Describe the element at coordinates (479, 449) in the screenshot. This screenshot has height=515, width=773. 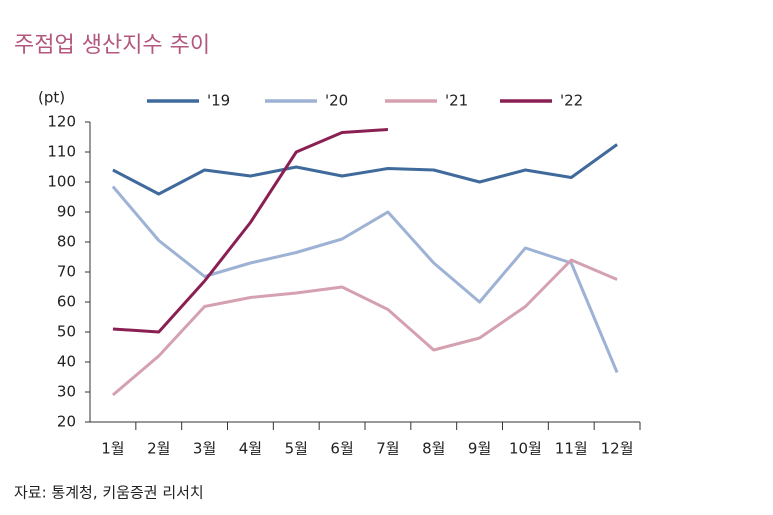
I see `x-tick-label: 9월` at that location.